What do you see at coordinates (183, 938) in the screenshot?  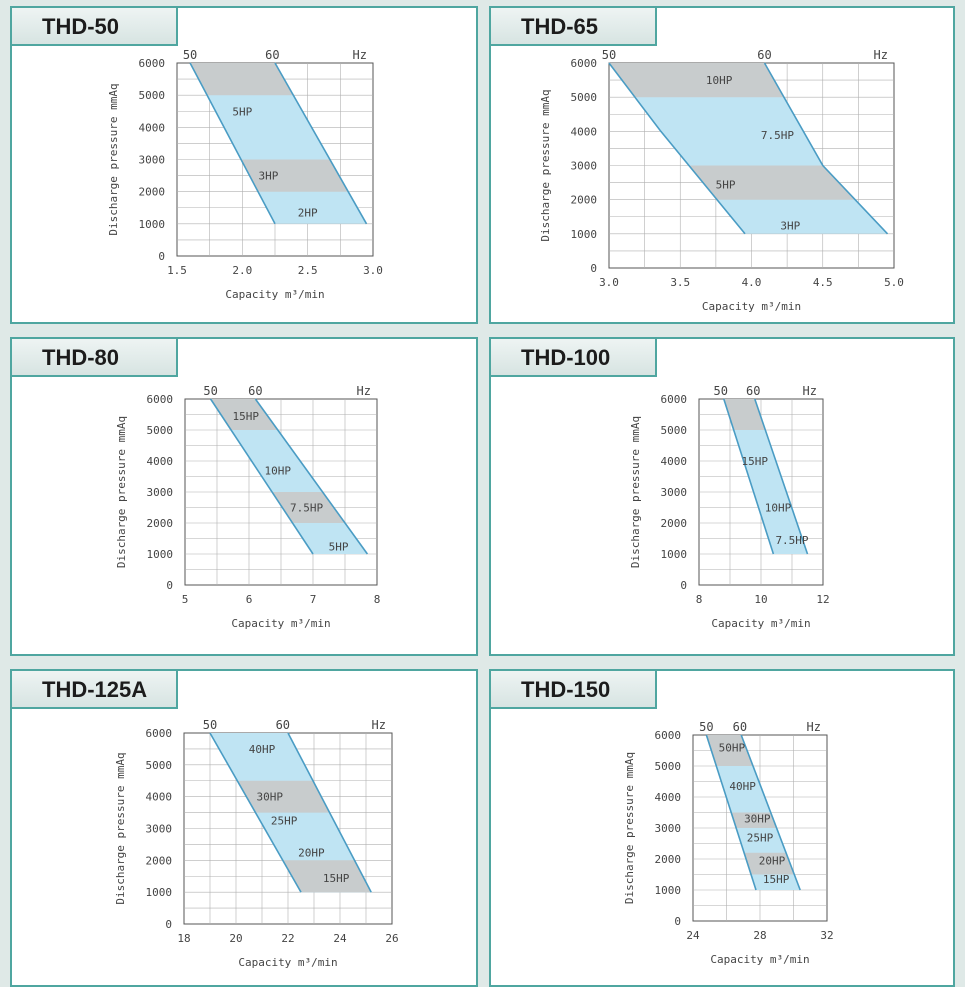 I see `x-tick-label: 18` at bounding box center [183, 938].